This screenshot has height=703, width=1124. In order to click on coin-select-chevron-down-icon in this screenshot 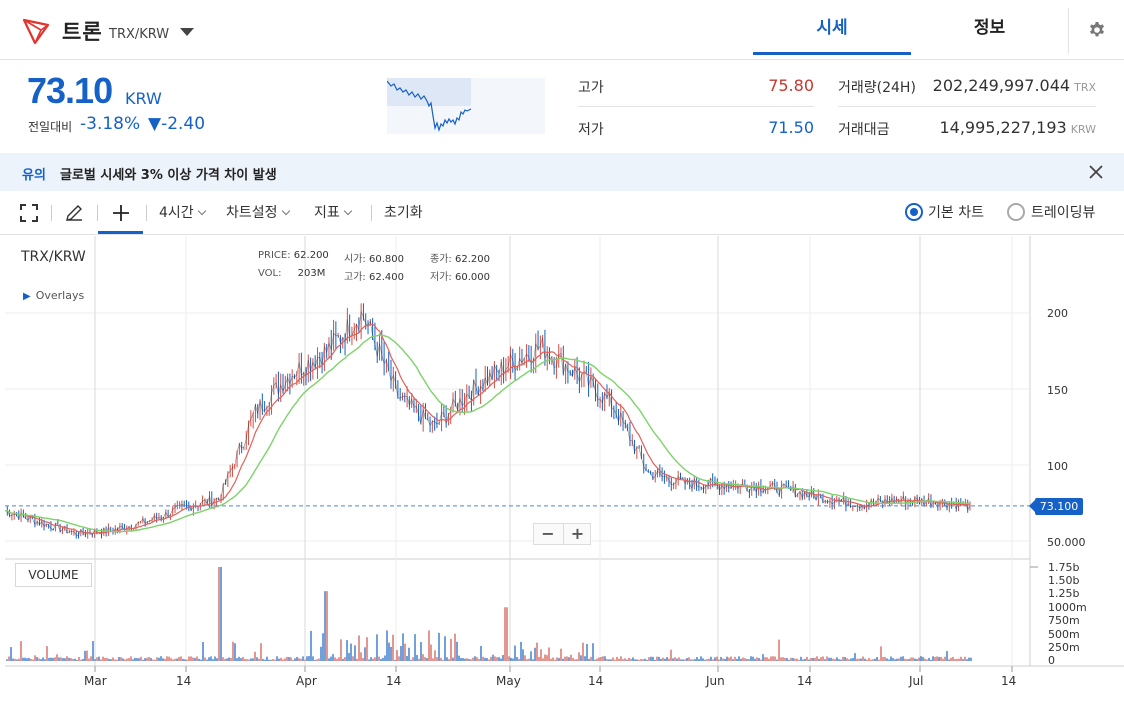, I will do `click(187, 32)`.